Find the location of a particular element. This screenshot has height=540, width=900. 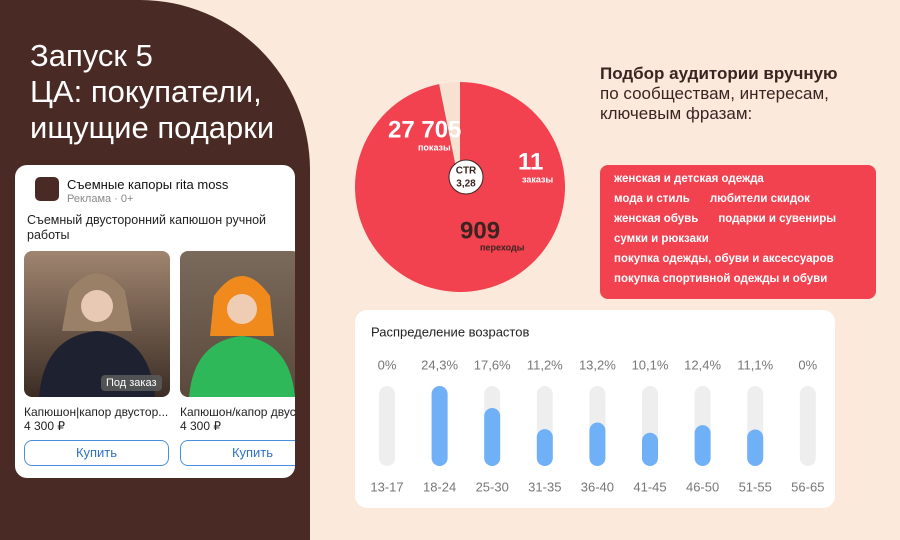

x-tick-label: 56-65 is located at coordinates (807, 486).